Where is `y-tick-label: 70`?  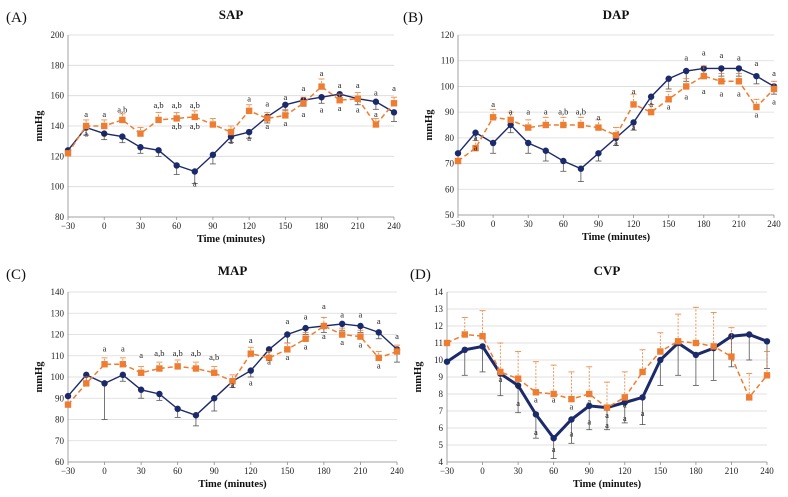
y-tick-label: 70 is located at coordinates (60, 441).